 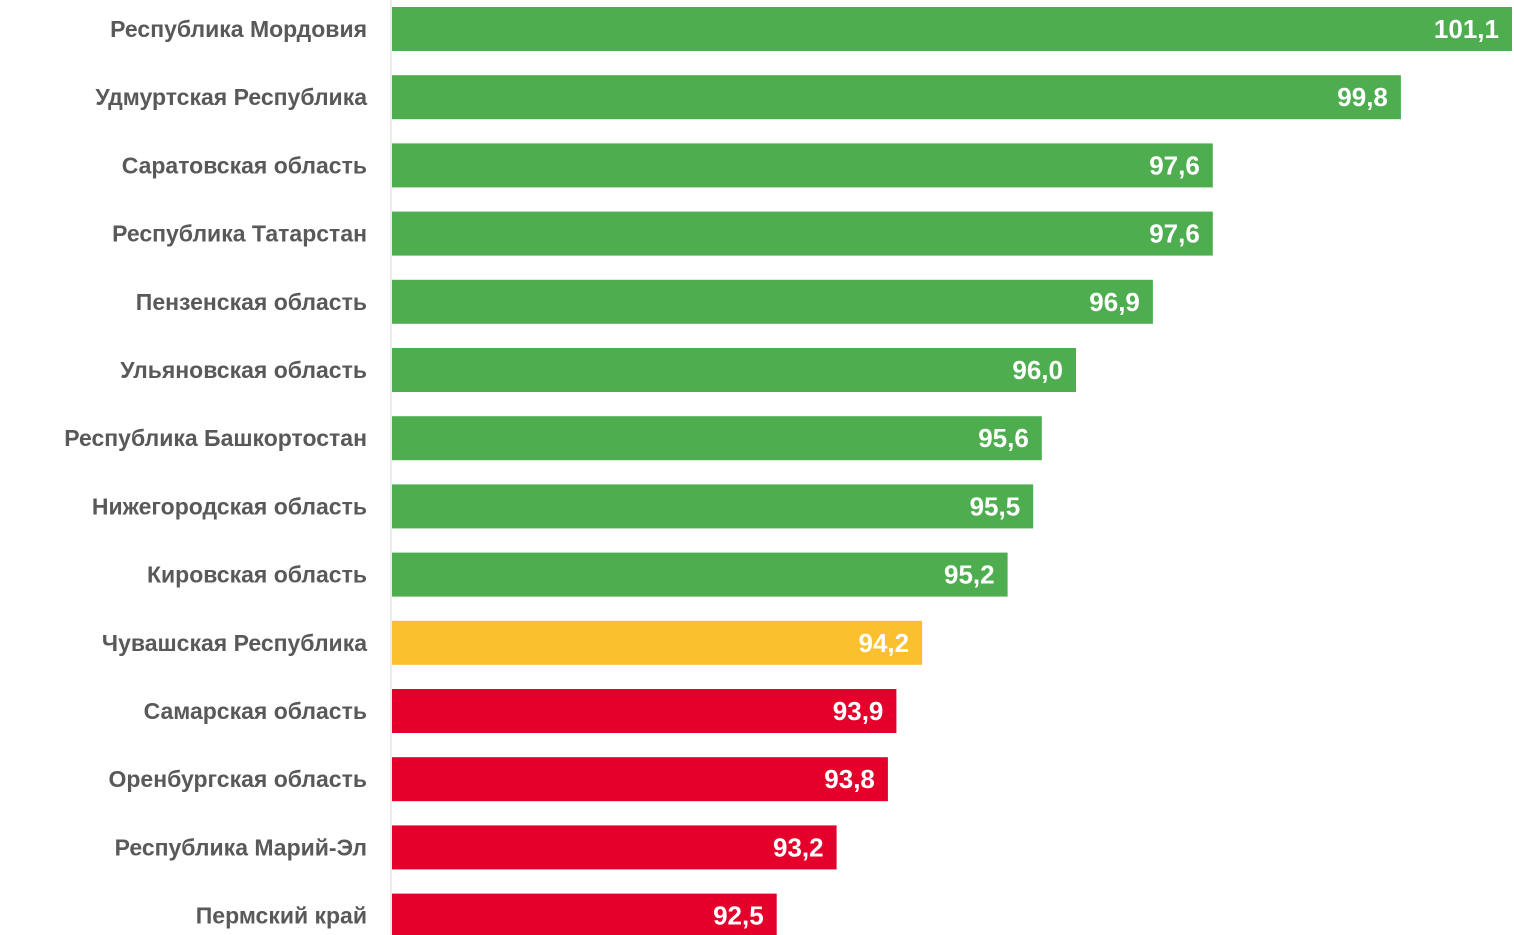 What do you see at coordinates (858, 711) in the screenshot?
I see `value-label: 93,9` at bounding box center [858, 711].